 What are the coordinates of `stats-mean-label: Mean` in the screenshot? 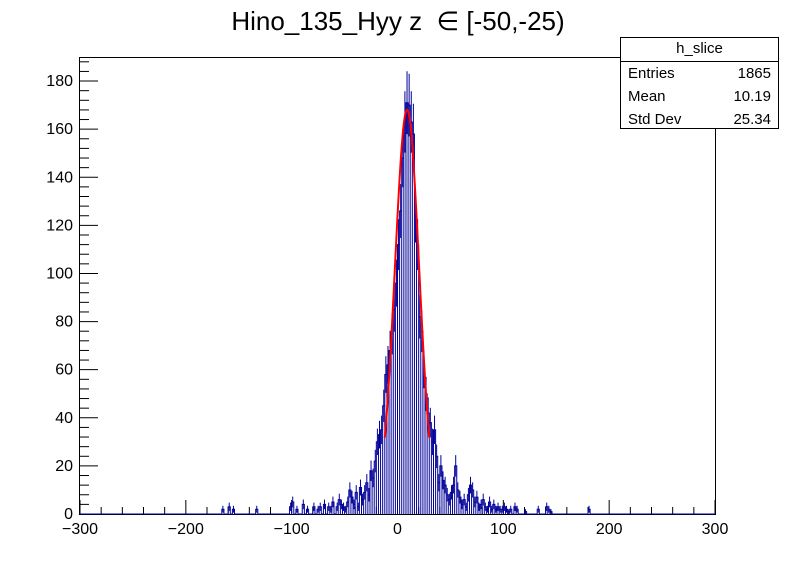 It's located at (647, 96).